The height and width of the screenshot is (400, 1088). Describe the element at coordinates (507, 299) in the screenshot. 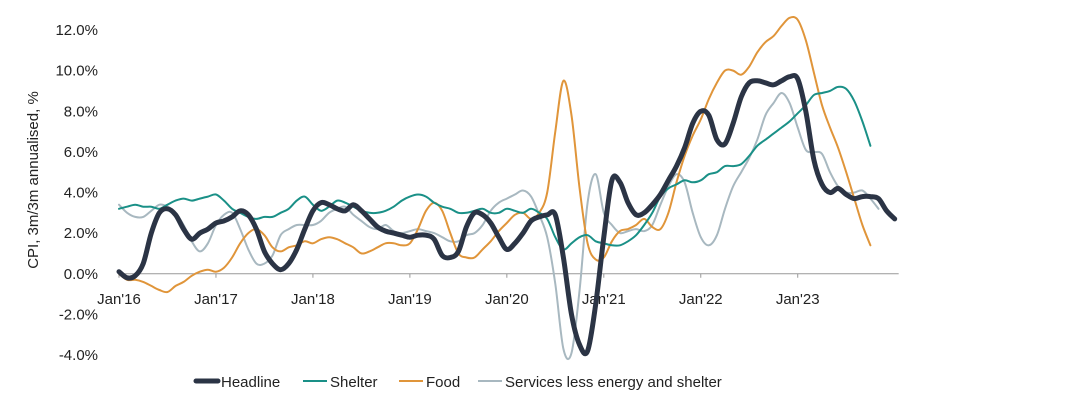

I see `x-tick-label: Jan'20` at that location.